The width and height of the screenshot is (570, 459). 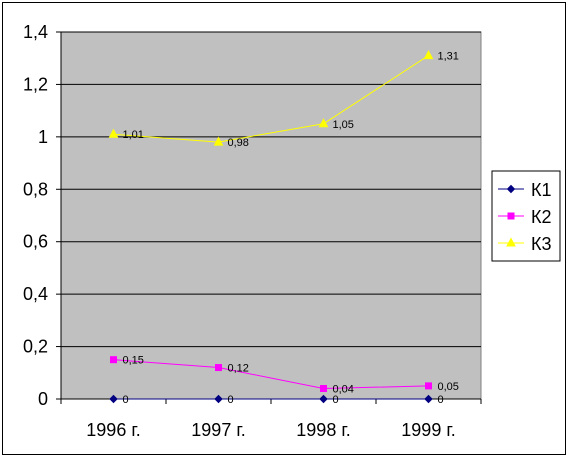 What do you see at coordinates (43, 137) in the screenshot?
I see `y-tick-label: 1` at bounding box center [43, 137].